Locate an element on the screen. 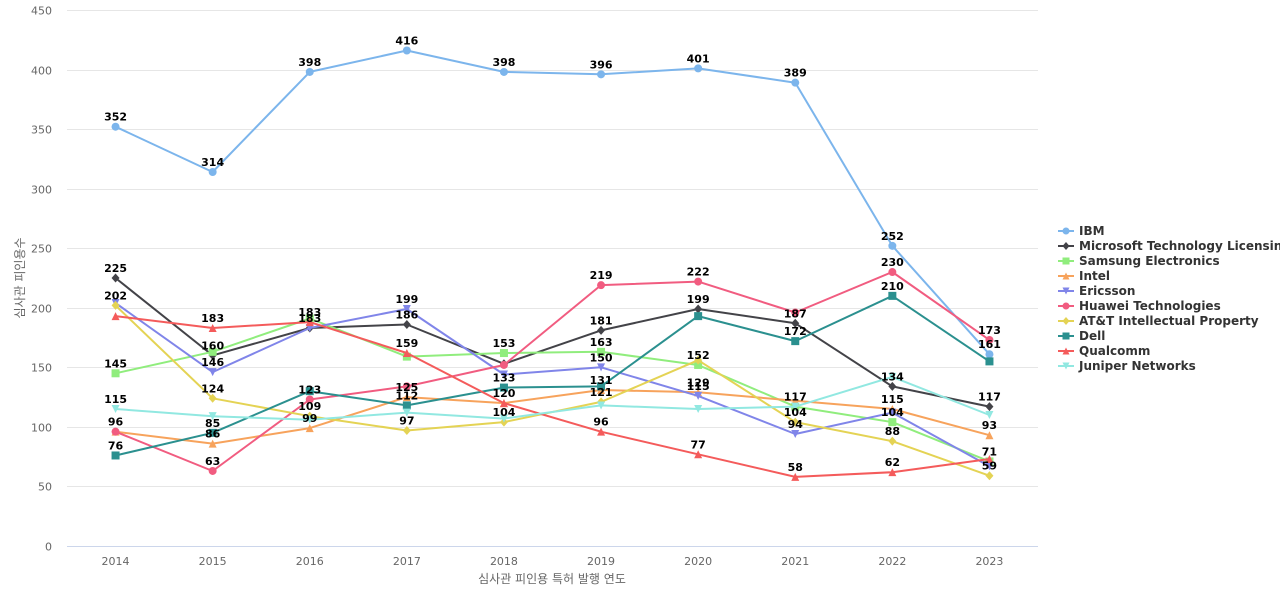  legend-item-intel: Intel is located at coordinates (1084, 276).